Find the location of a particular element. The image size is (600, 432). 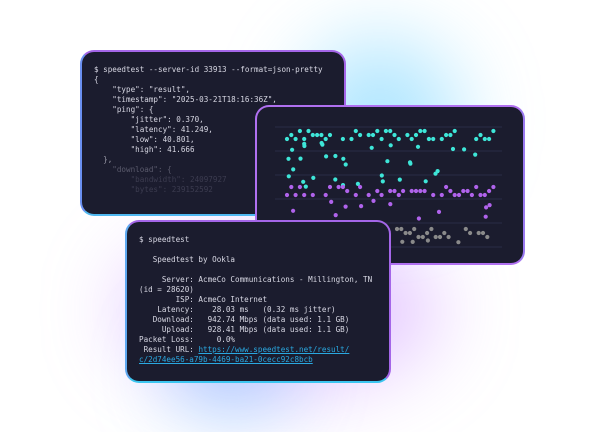

json-line: "latency": 41.249, is located at coordinates (153, 129).